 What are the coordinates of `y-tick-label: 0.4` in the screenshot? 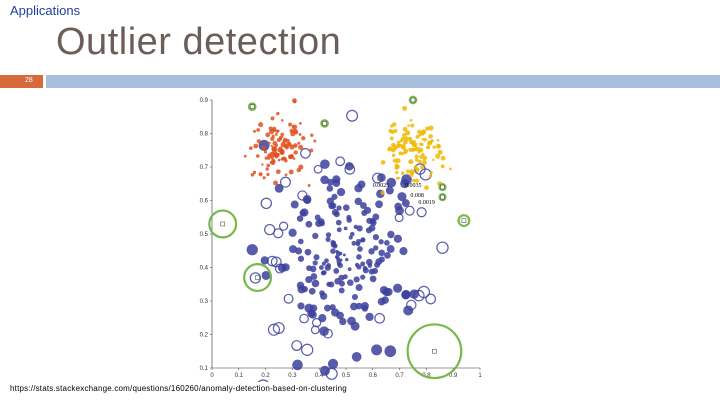 It's located at (204, 269).